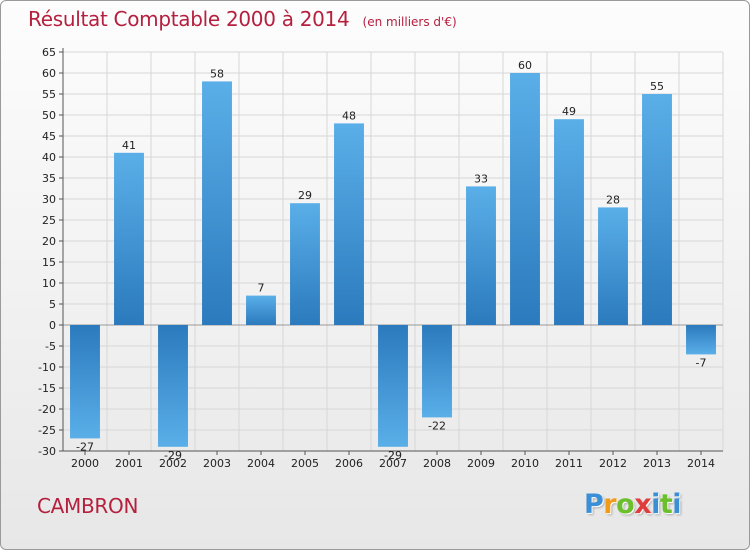 This screenshot has width=750, height=550. Describe the element at coordinates (49, 94) in the screenshot. I see `y-tick-label: 55` at that location.